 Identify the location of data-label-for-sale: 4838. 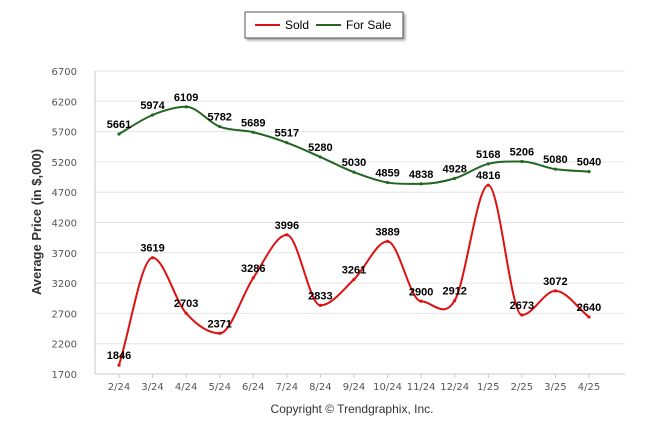
(421, 175).